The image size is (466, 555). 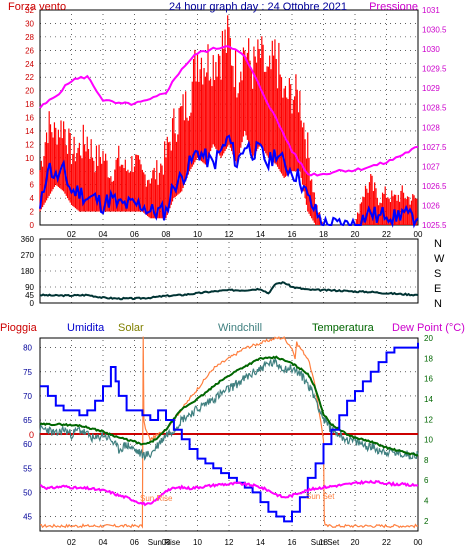 I want to click on temperature-tick-label: 18, so click(x=428, y=358).